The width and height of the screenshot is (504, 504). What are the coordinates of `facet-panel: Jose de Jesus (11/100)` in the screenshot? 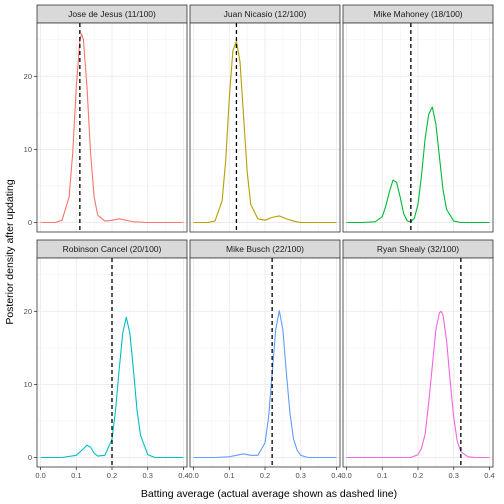 It's located at (112, 118).